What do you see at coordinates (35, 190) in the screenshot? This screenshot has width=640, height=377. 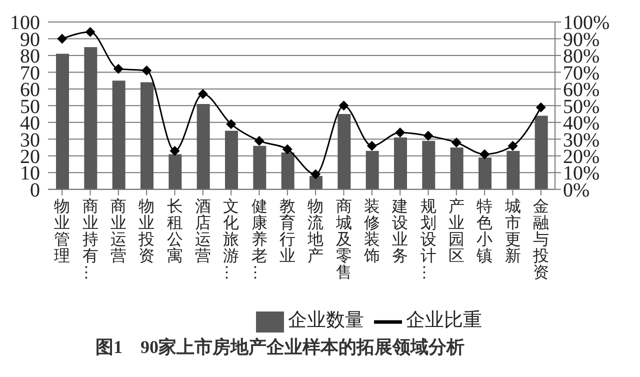 I see `y-tick-label: 0` at bounding box center [35, 190].